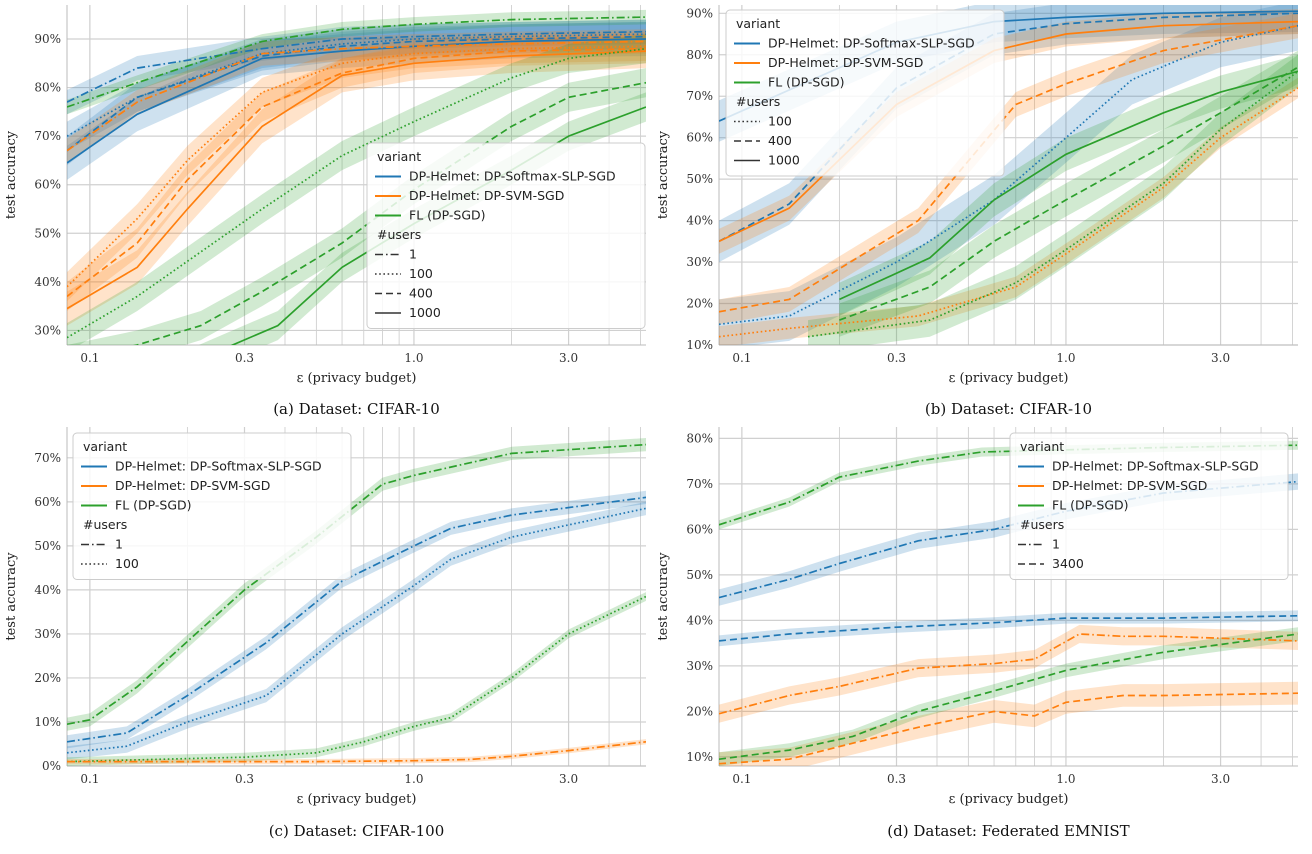  I want to click on y-axis-label: test accuracy, so click(11, 596).